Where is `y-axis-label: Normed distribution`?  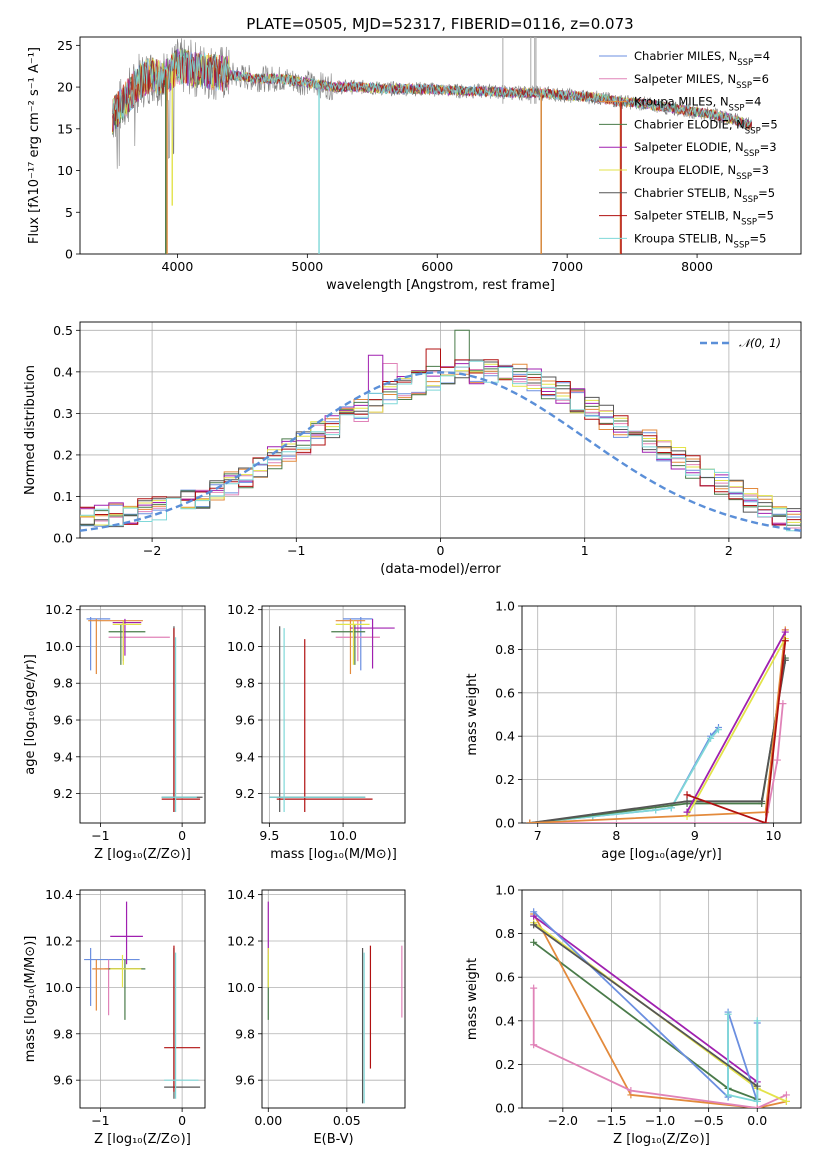 y-axis-label: Normed distribution is located at coordinates (30, 430).